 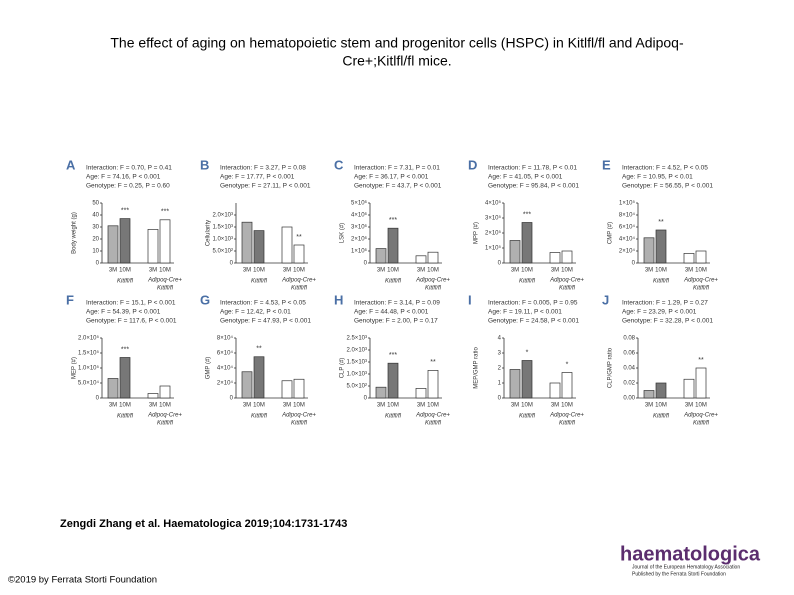 I want to click on panel-letter: A, so click(x=71, y=164).